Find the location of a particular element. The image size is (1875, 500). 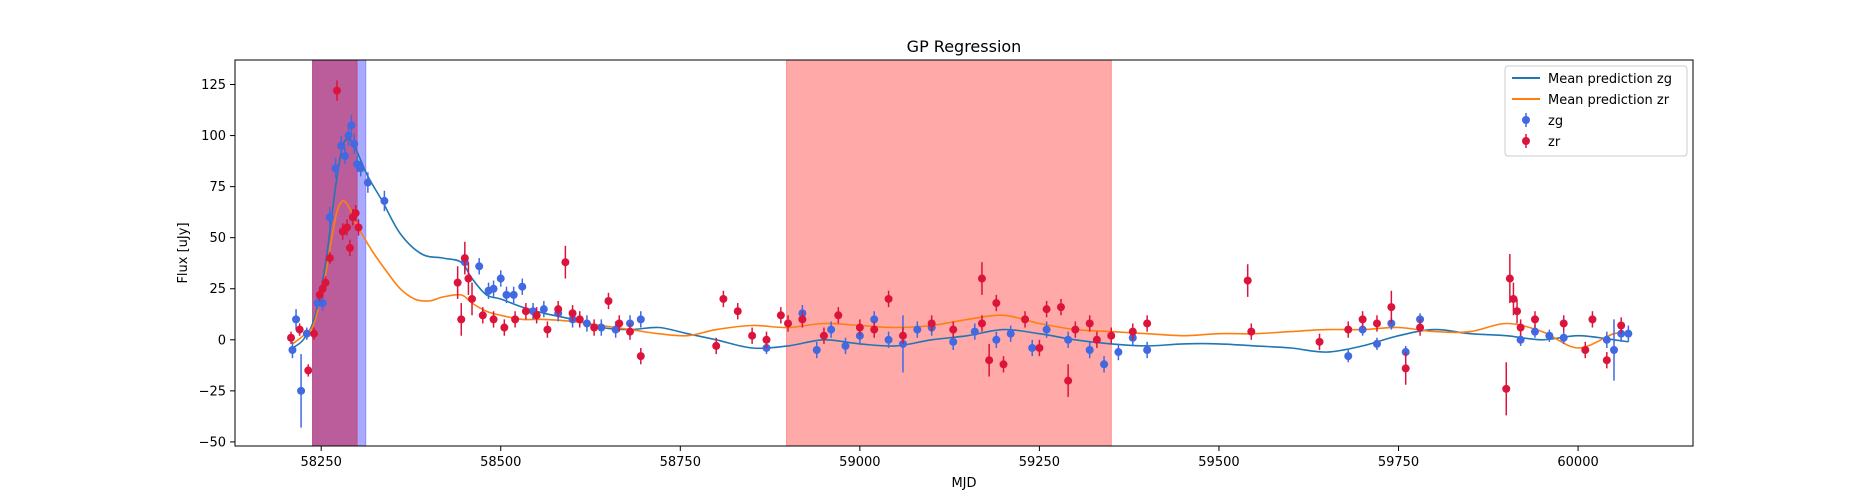

y-tick-label: 0 is located at coordinates (222, 340).